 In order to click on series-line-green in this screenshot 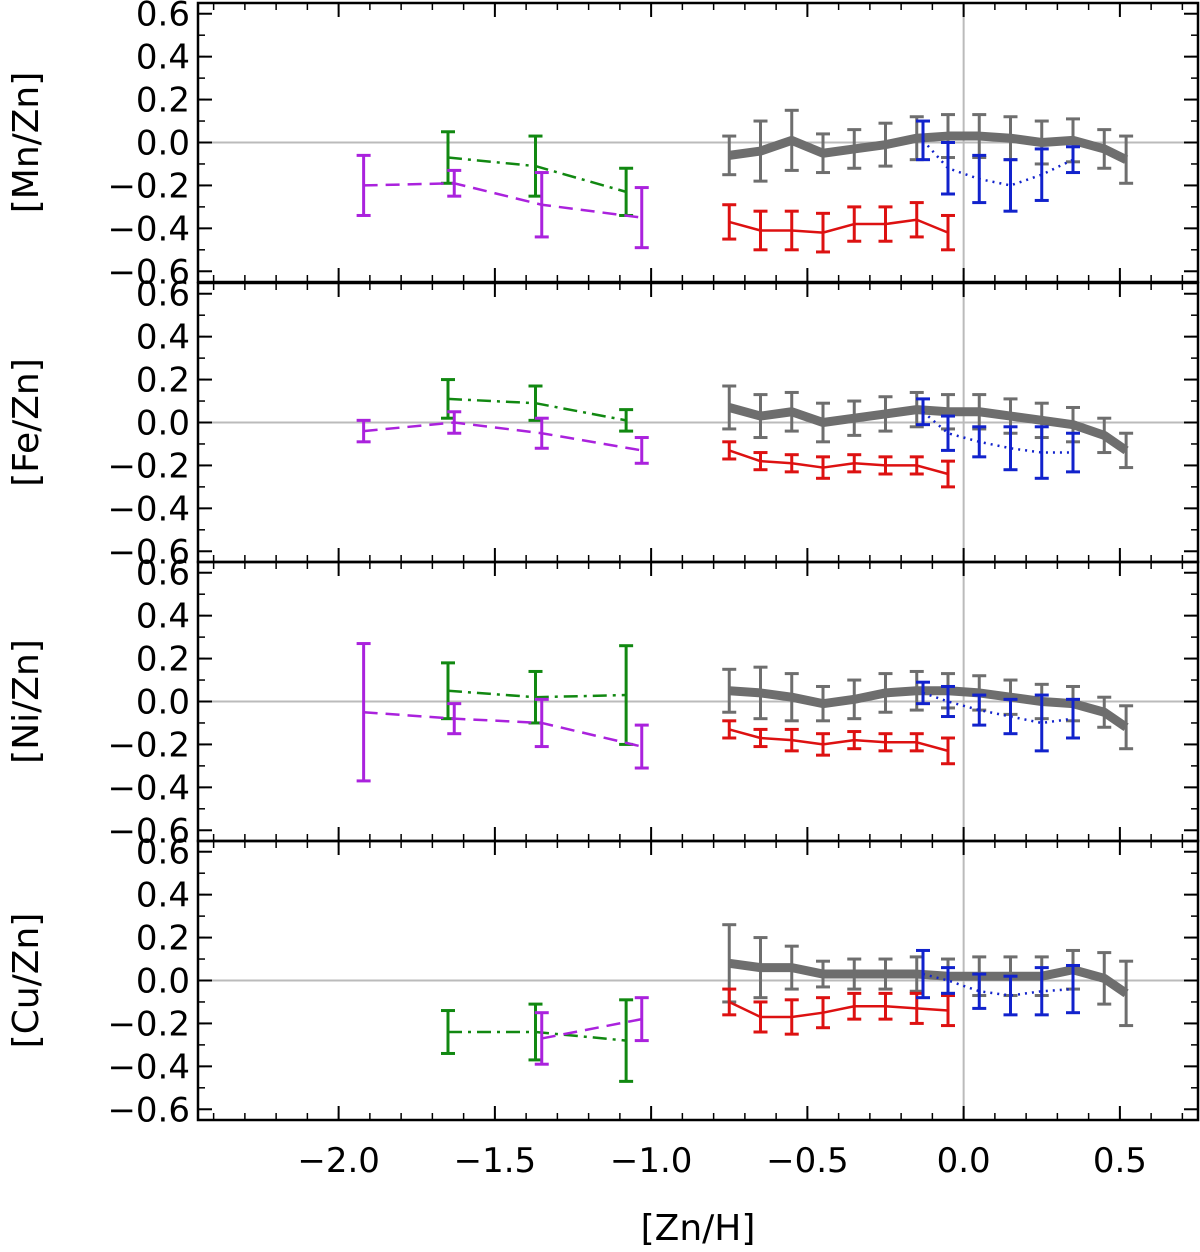, I will do `click(537, 1036)`.